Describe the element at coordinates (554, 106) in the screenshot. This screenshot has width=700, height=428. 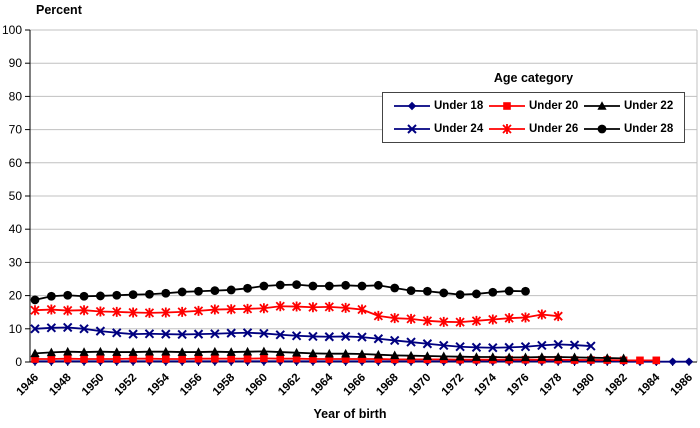
I see `legend-label: Under 20` at that location.